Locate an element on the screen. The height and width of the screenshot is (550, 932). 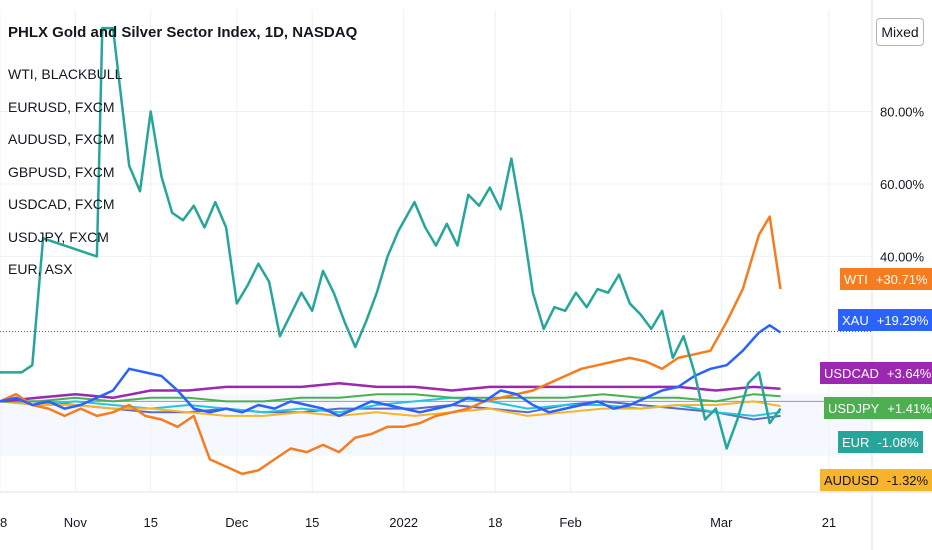
mixed-scale-button: Mixed is located at coordinates (900, 32).